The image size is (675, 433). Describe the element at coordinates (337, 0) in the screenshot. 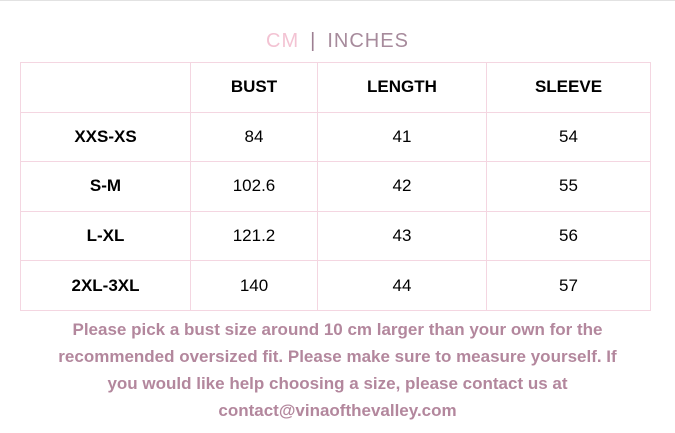

I see `top-divider` at that location.